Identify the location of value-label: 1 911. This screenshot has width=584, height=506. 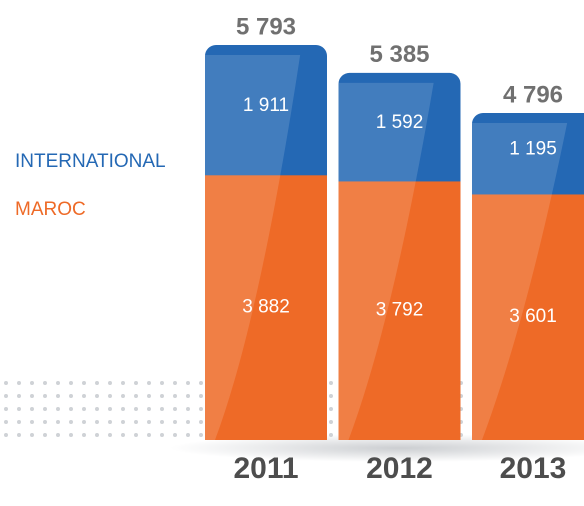
(266, 105).